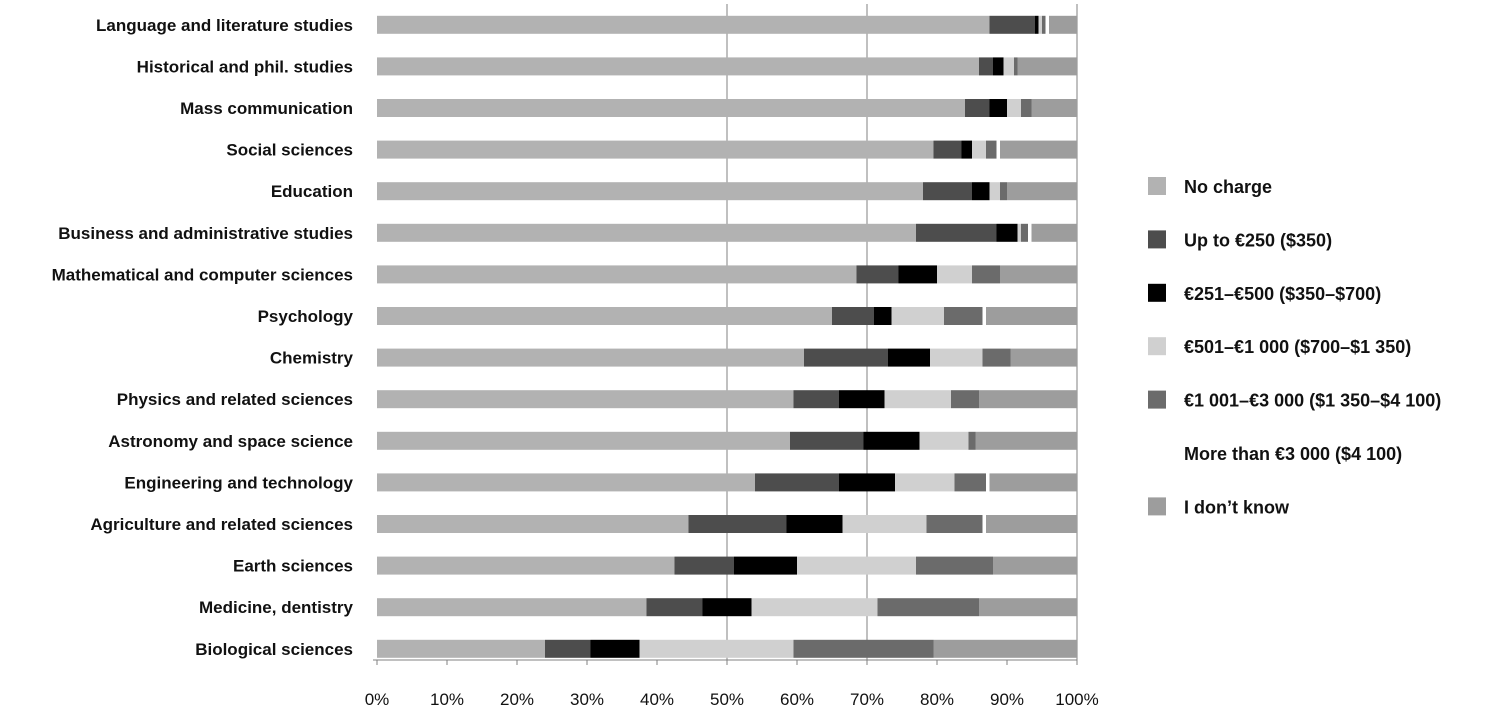 The width and height of the screenshot is (1488, 712). What do you see at coordinates (293, 566) in the screenshot?
I see `category-label: Earth sciences` at bounding box center [293, 566].